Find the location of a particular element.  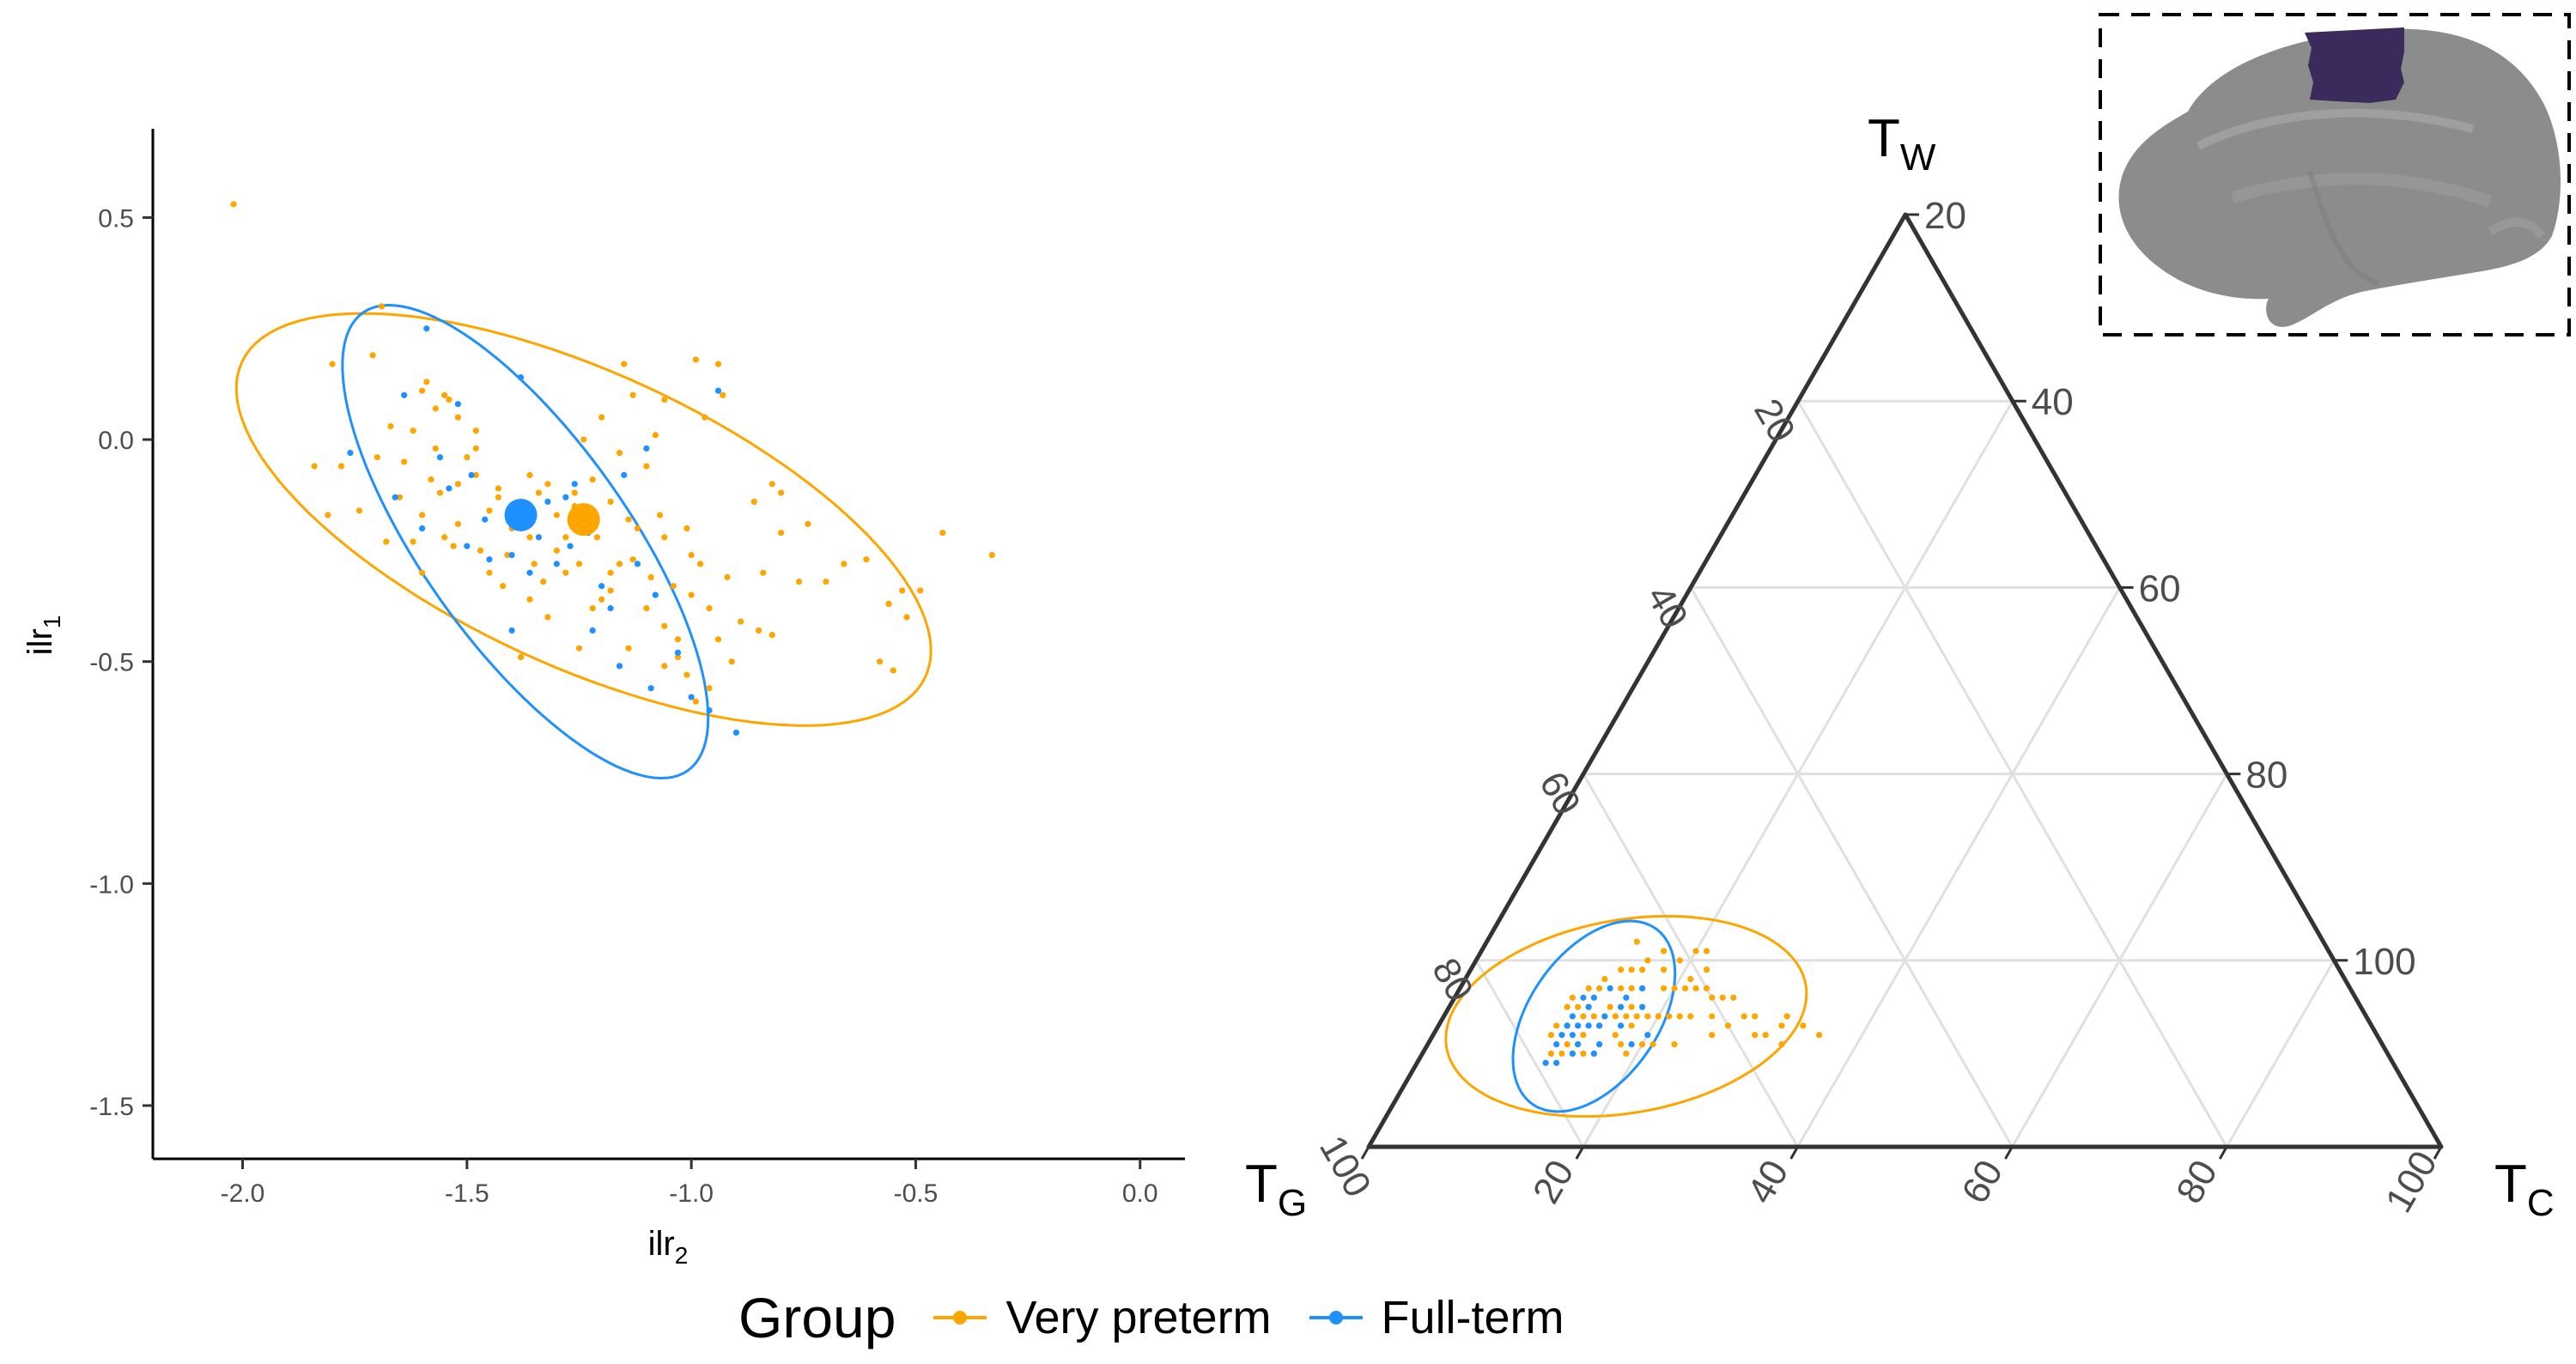

ellipse-very-preterm is located at coordinates (583, 519).